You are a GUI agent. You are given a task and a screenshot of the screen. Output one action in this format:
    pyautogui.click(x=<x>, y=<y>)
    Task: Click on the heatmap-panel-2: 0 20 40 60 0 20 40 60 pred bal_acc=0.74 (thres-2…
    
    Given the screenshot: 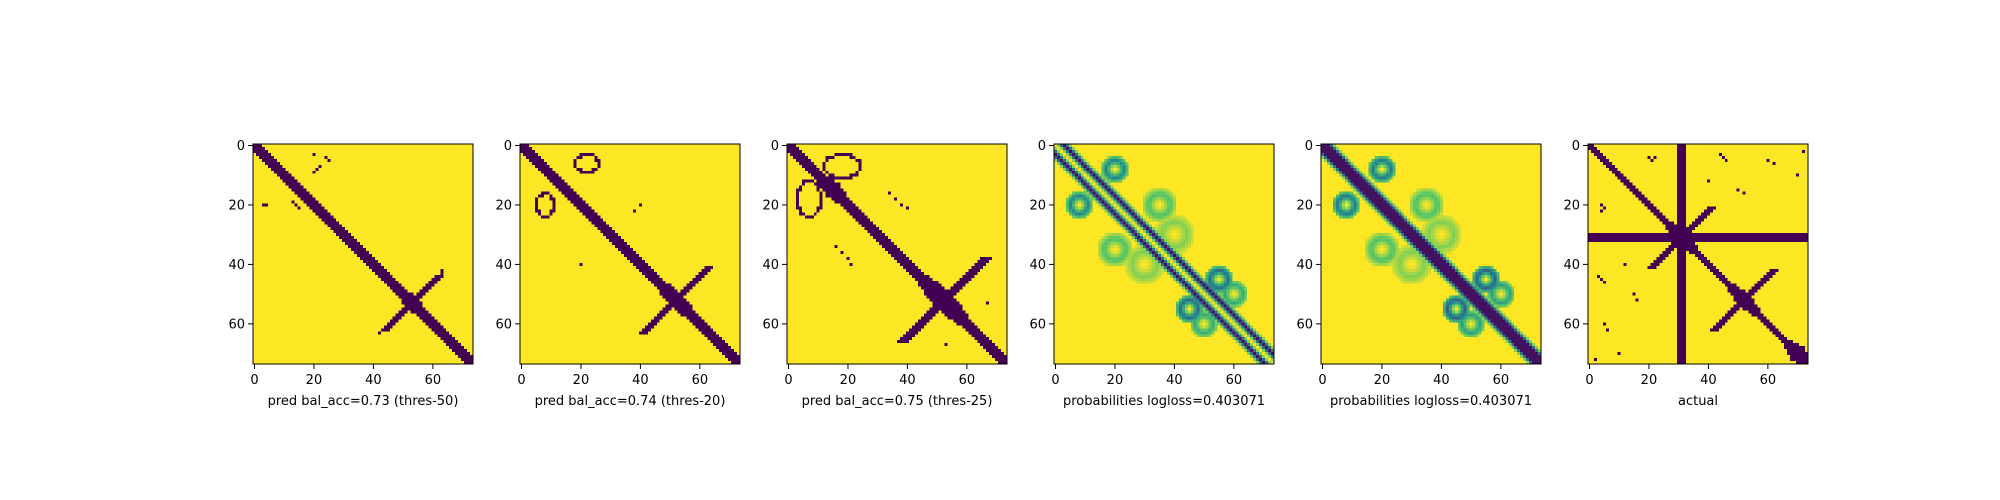 What is the action you would take?
    pyautogui.click(x=617, y=274)
    